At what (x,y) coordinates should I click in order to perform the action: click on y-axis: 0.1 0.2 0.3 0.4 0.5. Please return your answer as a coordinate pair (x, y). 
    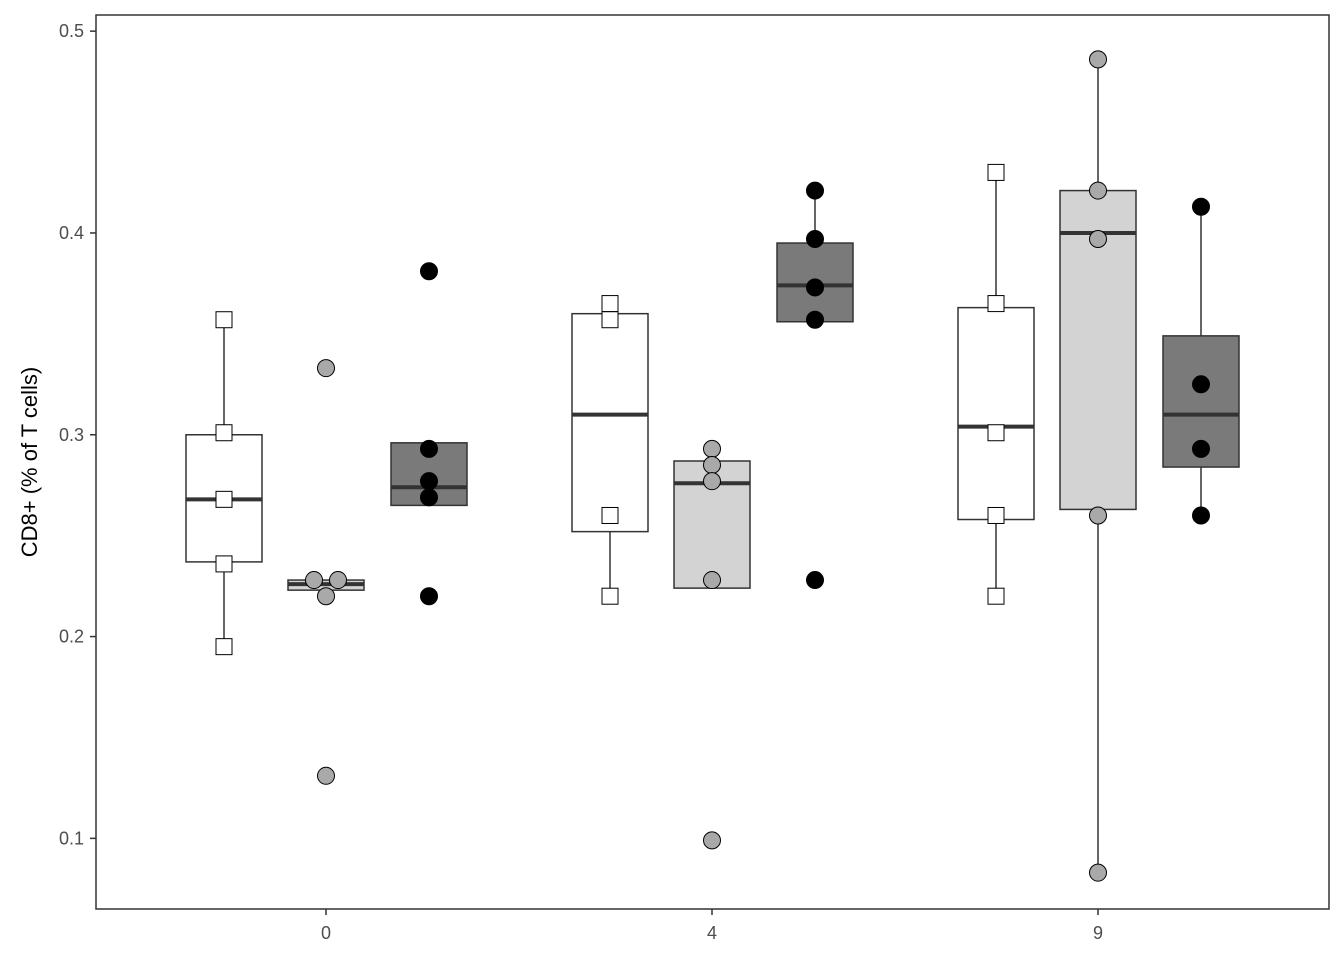
    Looking at the image, I should click on (77, 434).